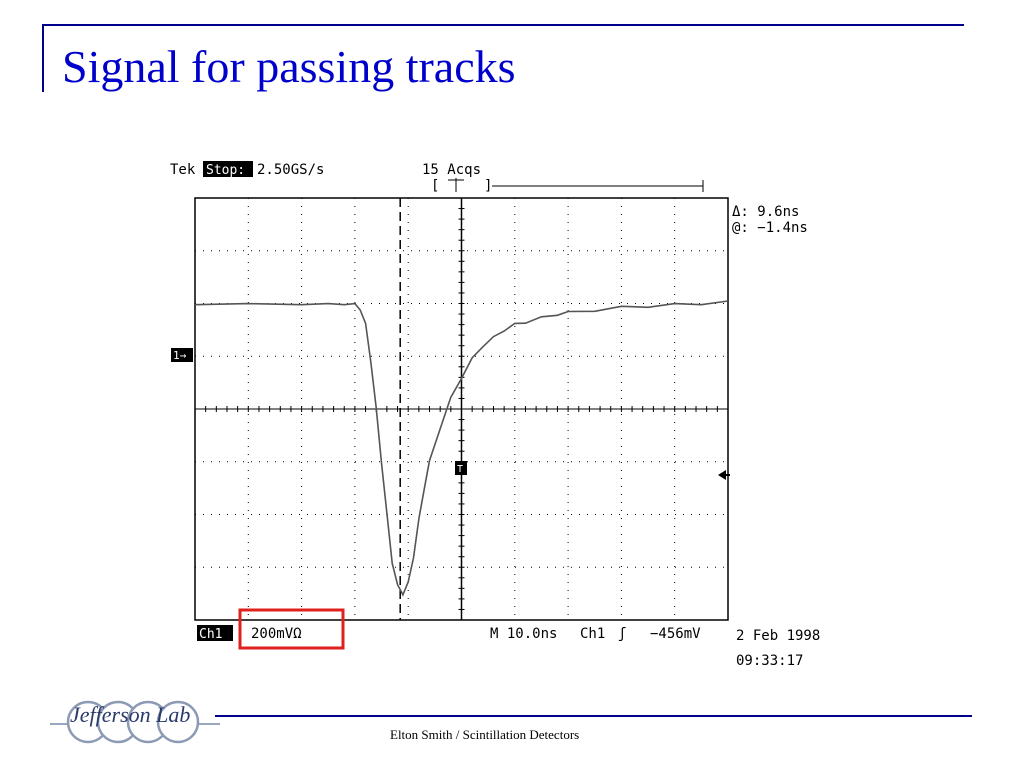 This screenshot has height=768, width=1024. I want to click on logo-wordmark: Jefferson Lab, so click(130, 714).